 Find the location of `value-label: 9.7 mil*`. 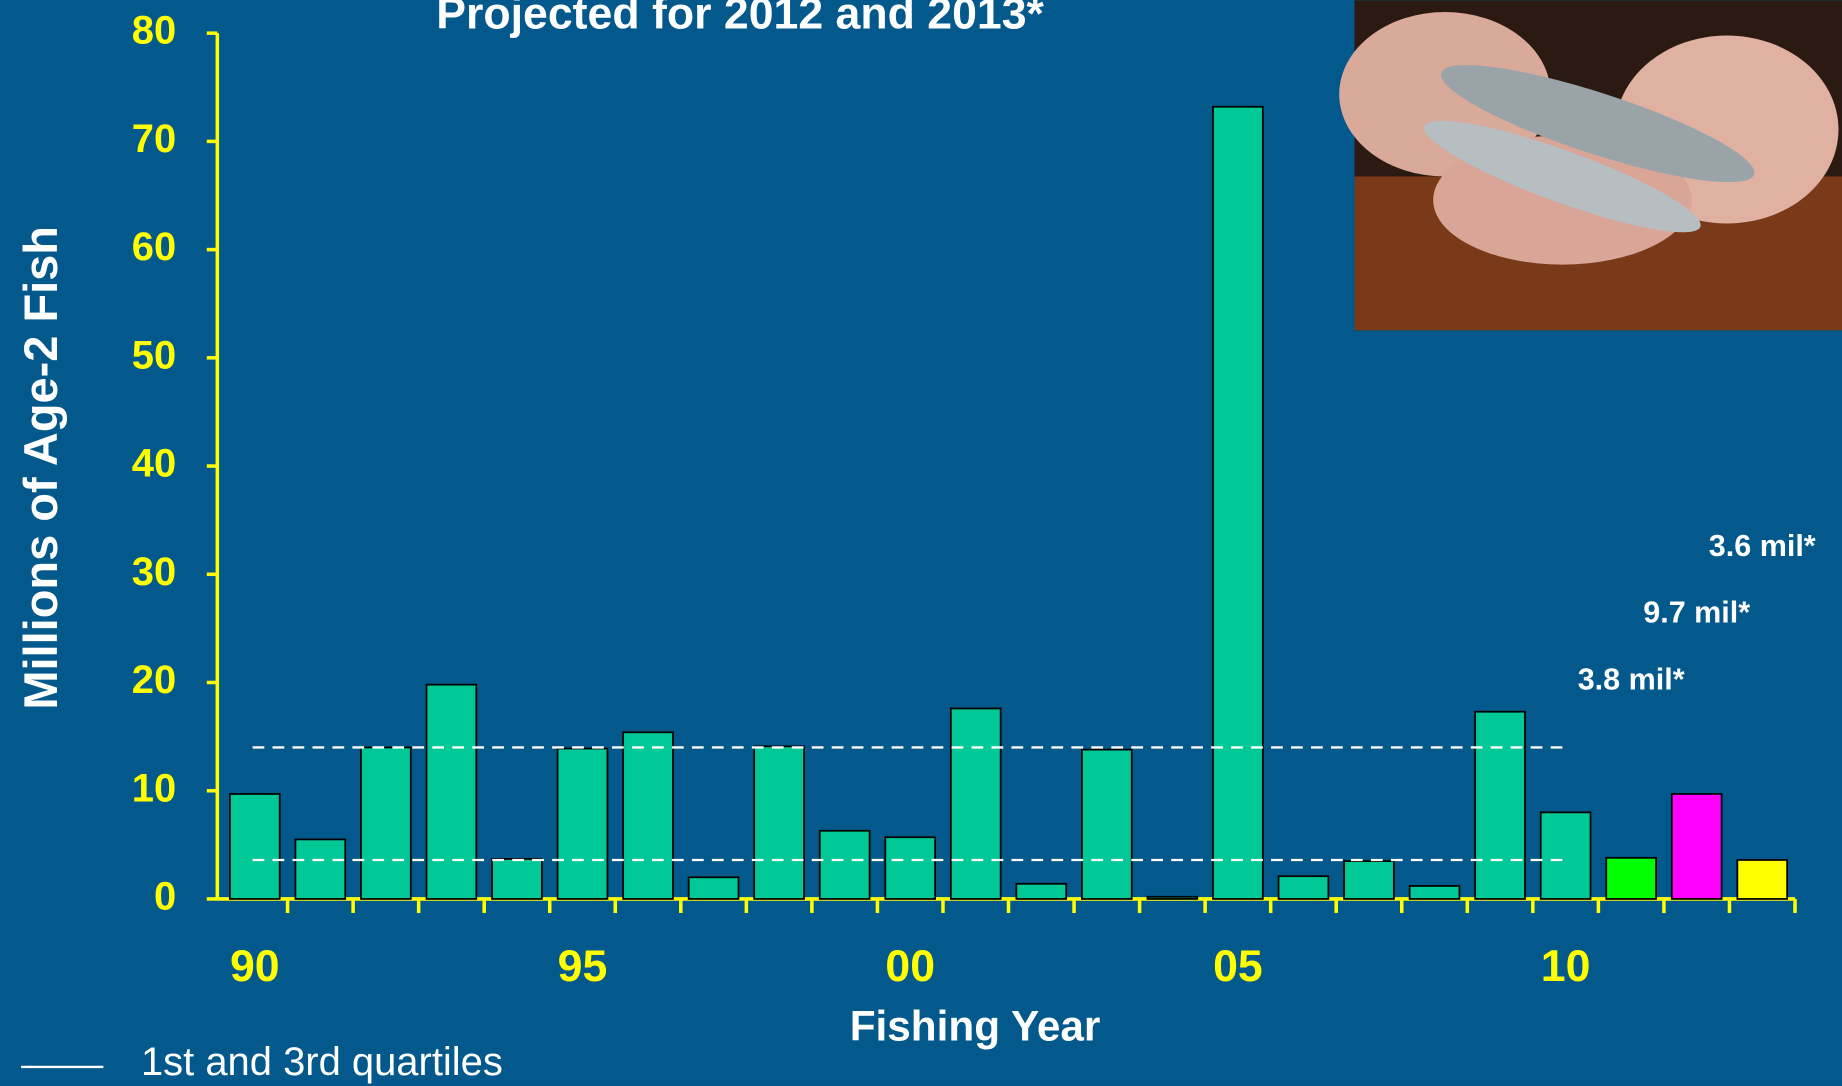

value-label: 9.7 mil* is located at coordinates (1696, 613).